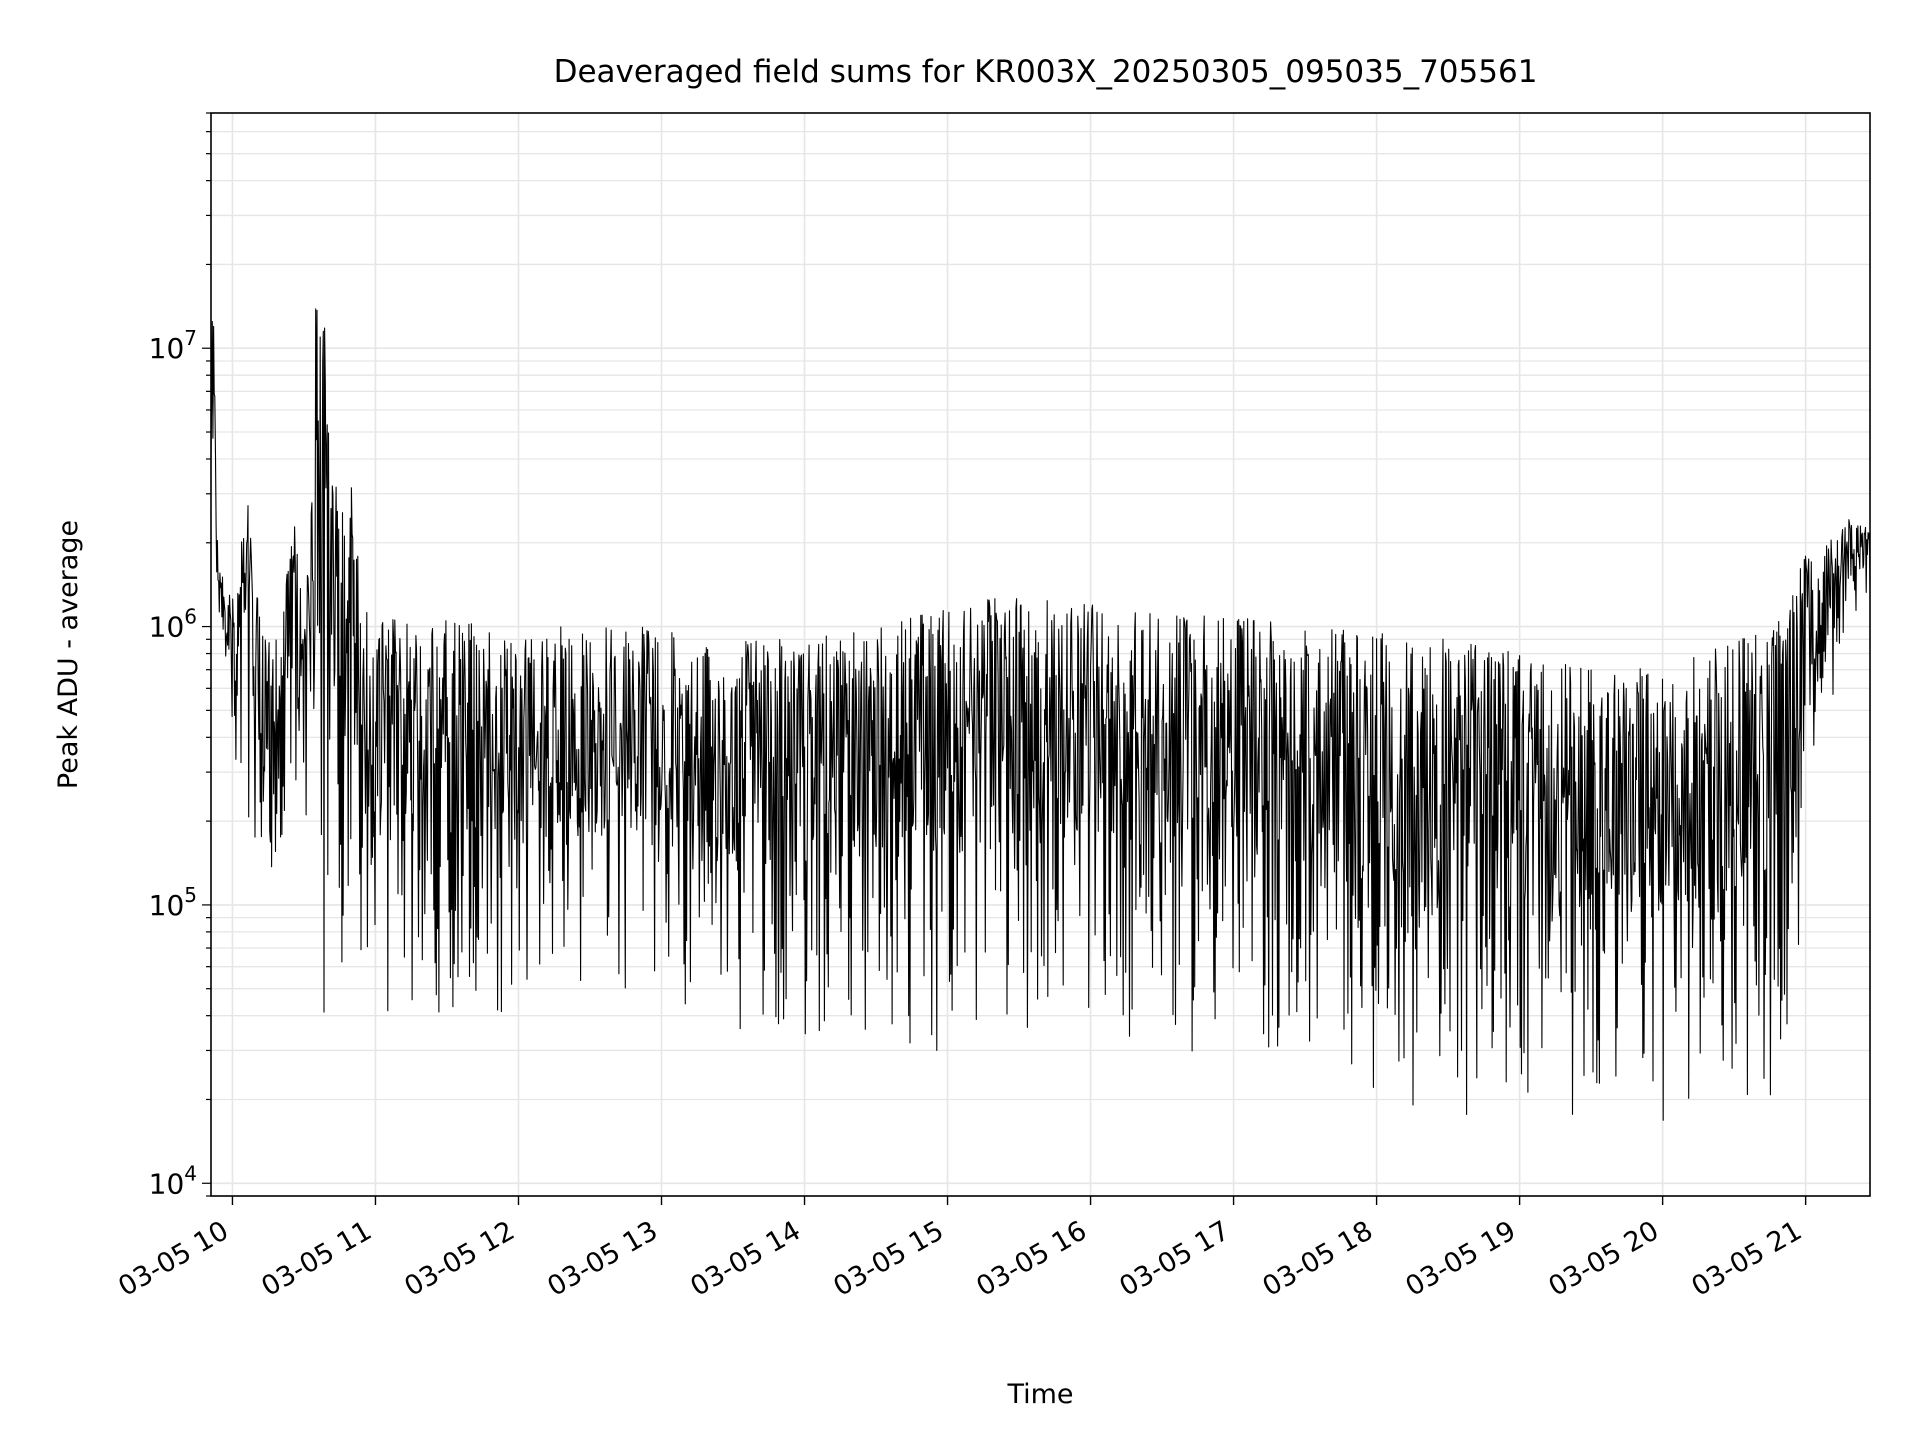 This screenshot has width=1920, height=1440. Describe the element at coordinates (173, 624) in the screenshot. I see `y-tick-label: 10⁶` at that location.